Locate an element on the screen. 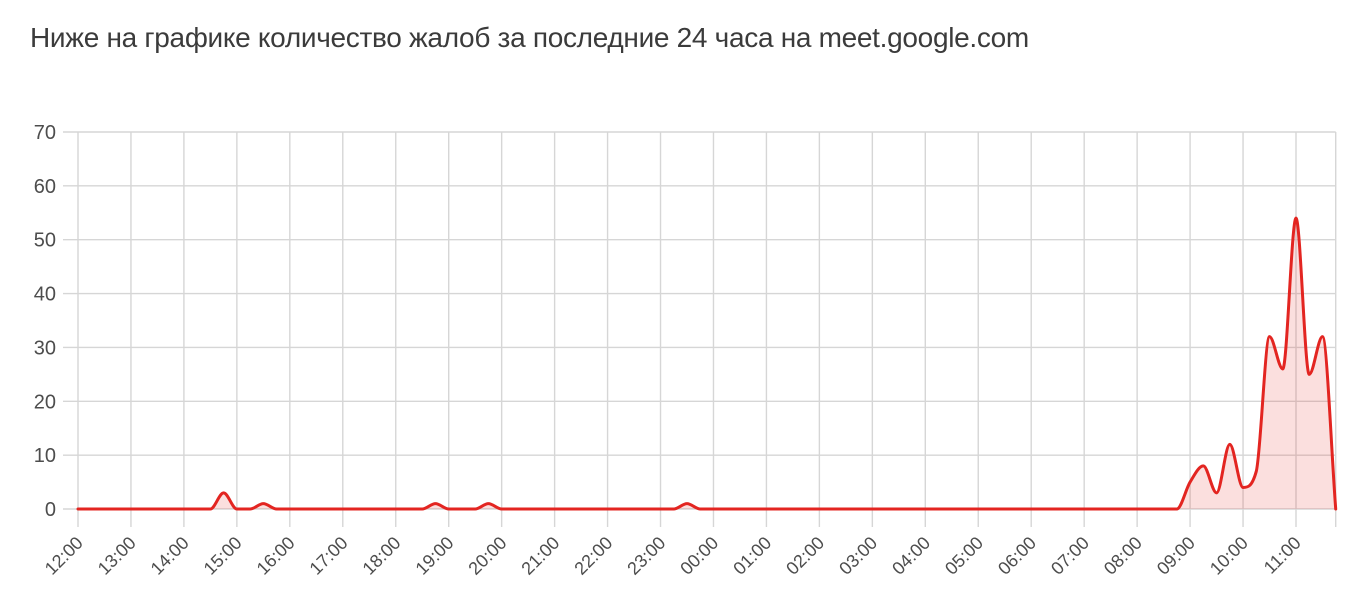  y-axis-label: 50 is located at coordinates (45, 241).